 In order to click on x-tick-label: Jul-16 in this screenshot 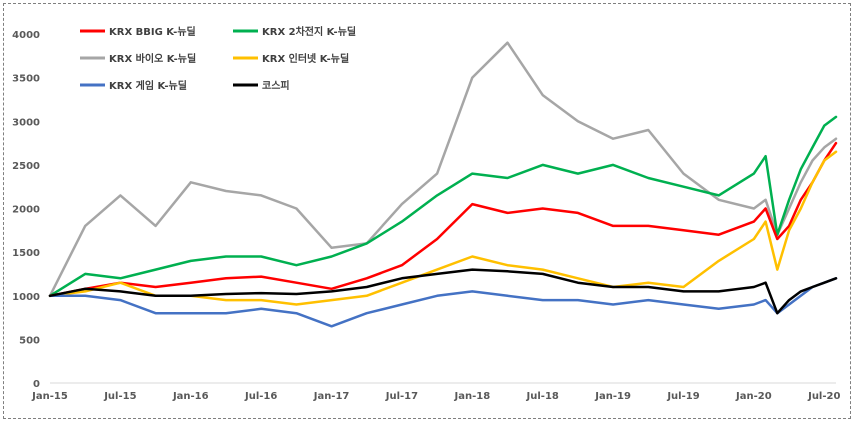, I will do `click(260, 396)`.